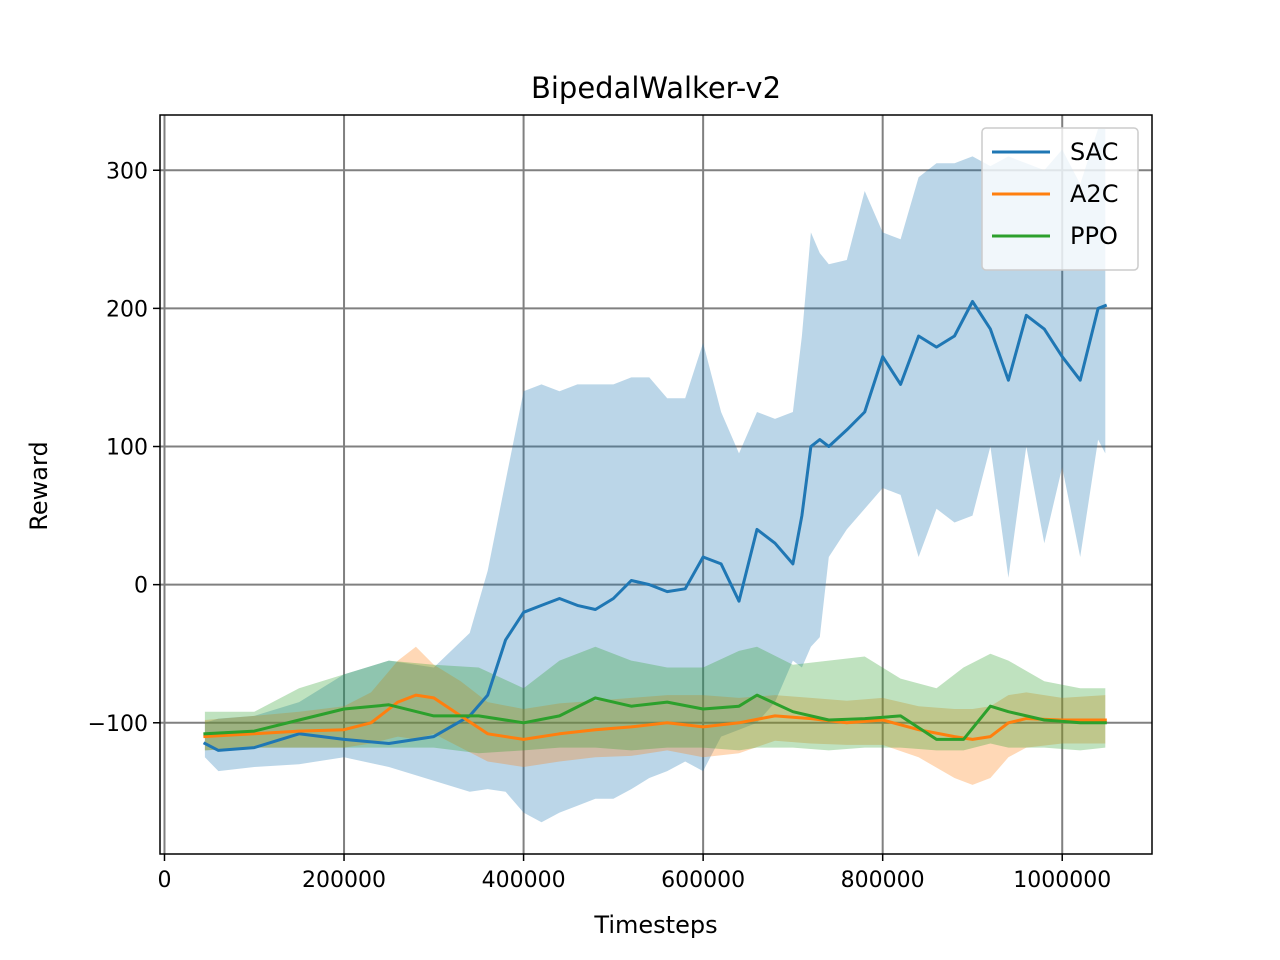  What do you see at coordinates (656, 88) in the screenshot?
I see `chart-title: BipedalWalker-v2` at bounding box center [656, 88].